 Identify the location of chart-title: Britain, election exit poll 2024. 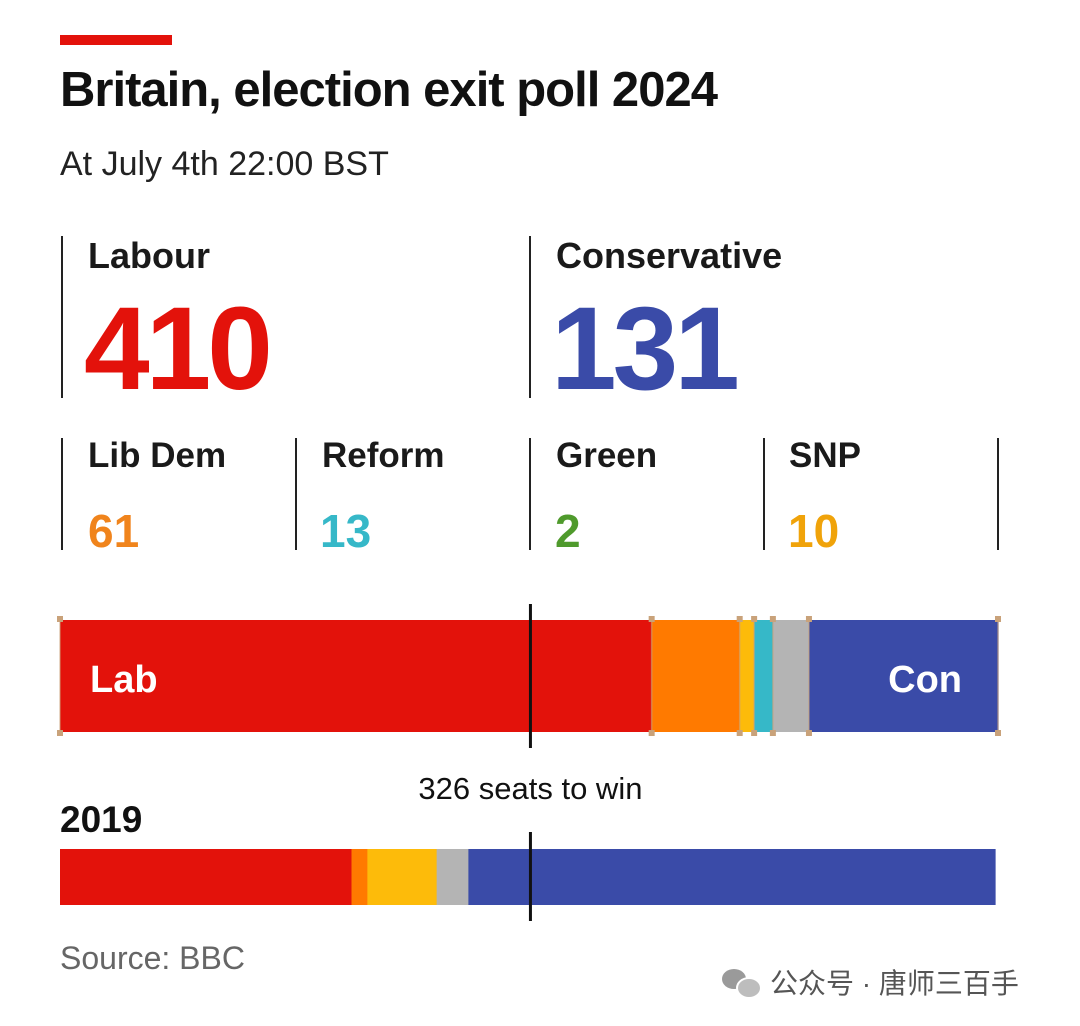
(389, 90).